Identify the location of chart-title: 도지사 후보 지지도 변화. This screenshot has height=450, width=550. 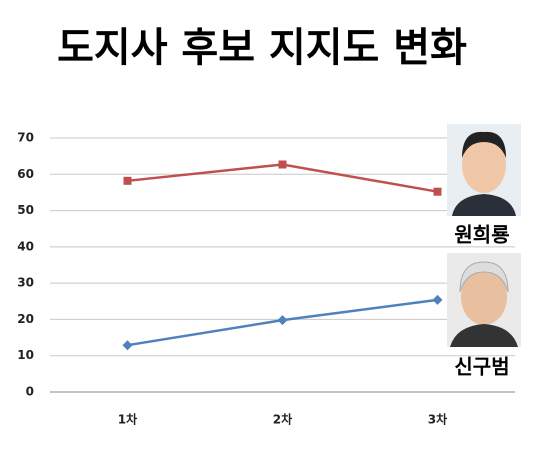
(262, 48).